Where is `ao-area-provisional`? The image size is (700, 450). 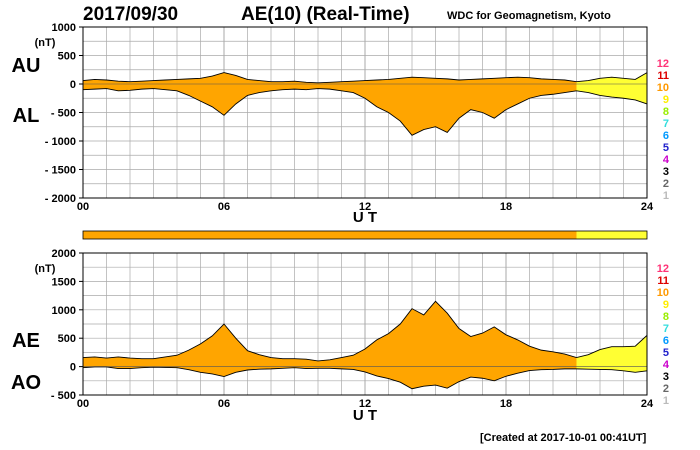
ao-area-provisional is located at coordinates (330, 377).